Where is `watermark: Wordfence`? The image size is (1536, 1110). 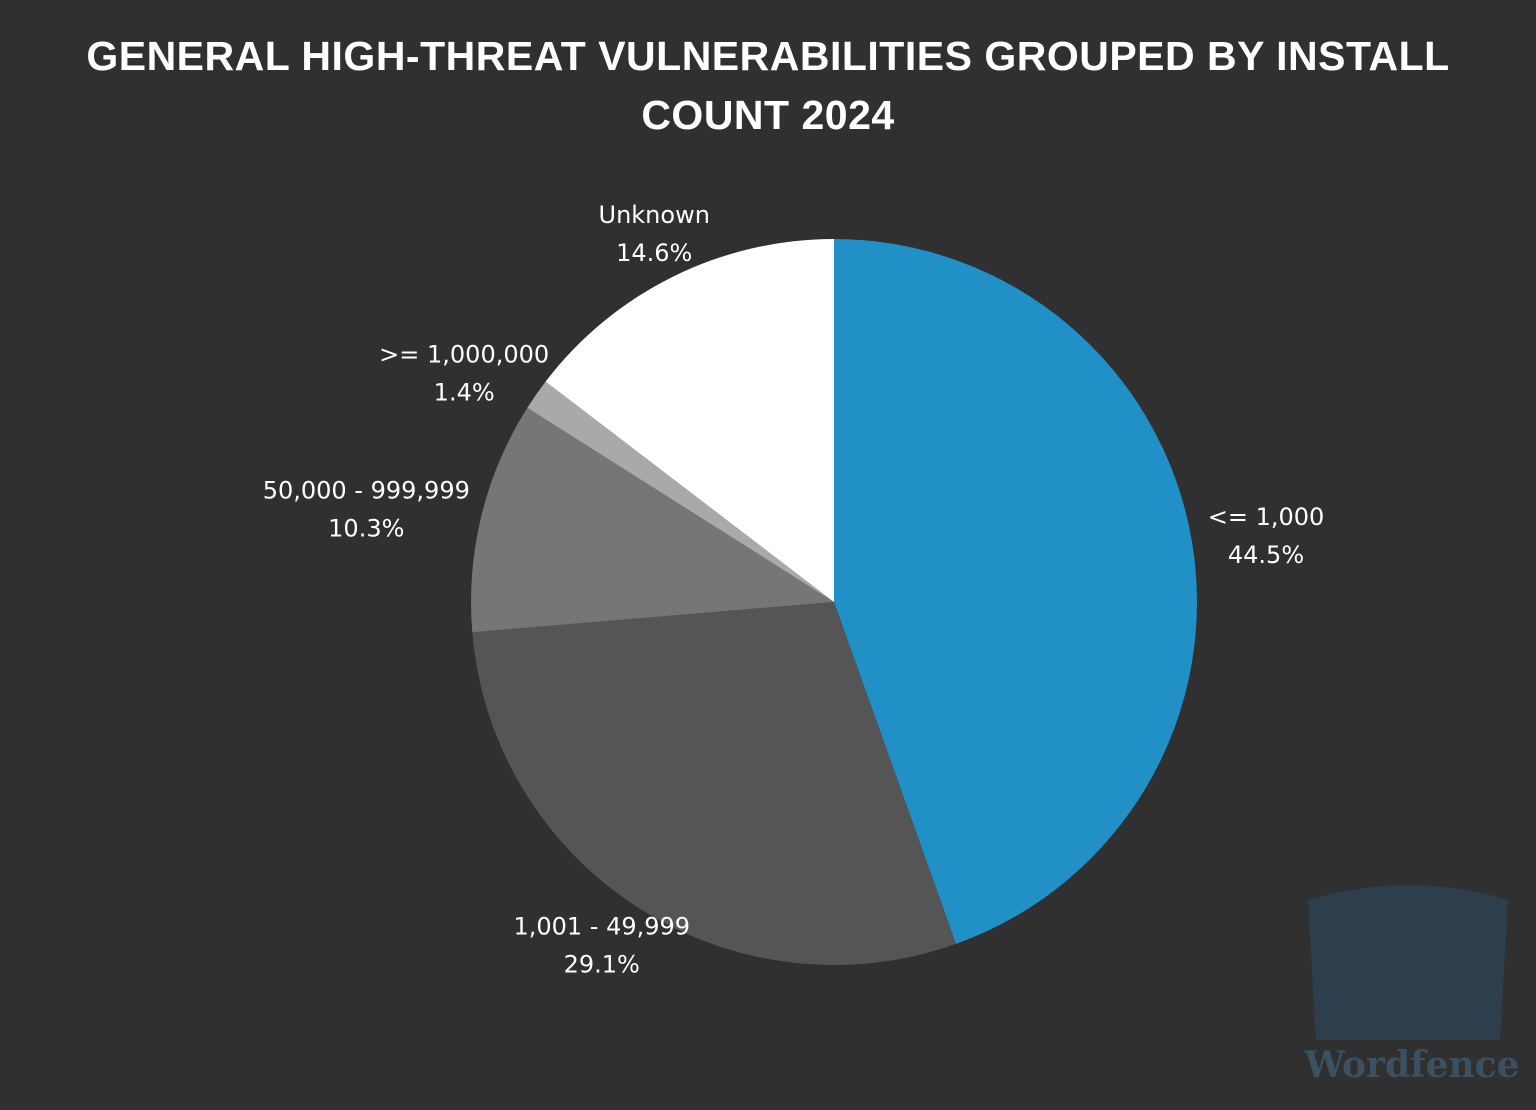 watermark: Wordfence is located at coordinates (1411, 1065).